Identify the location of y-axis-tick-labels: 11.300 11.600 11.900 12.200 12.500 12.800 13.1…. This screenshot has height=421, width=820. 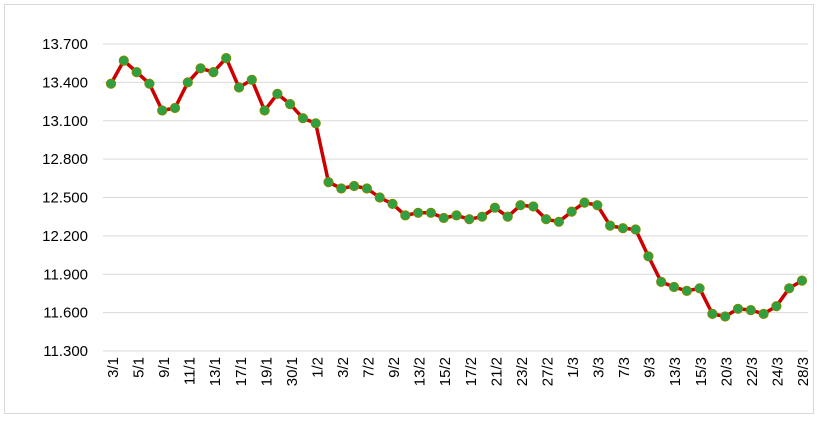
(65, 198).